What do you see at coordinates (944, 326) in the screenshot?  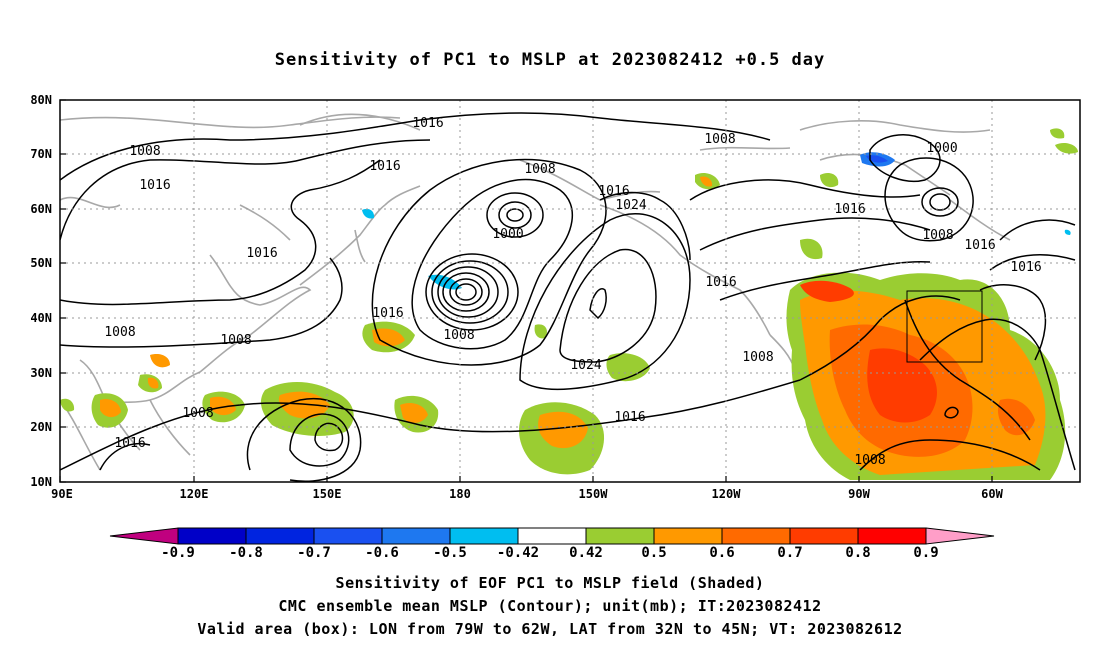 I see `valid-area-box` at bounding box center [944, 326].